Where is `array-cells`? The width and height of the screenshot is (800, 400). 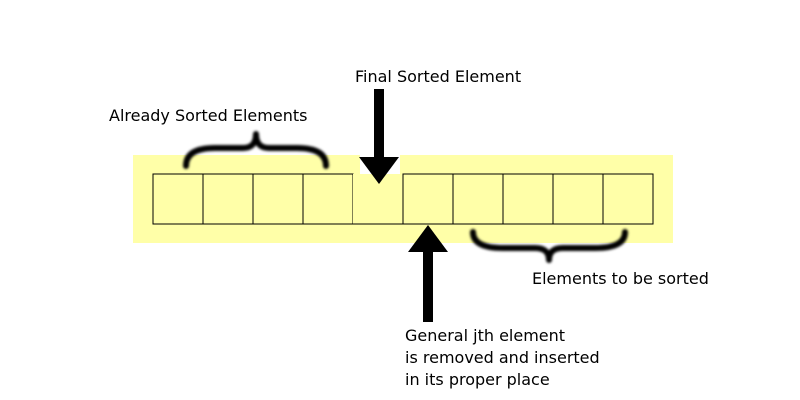
array-cells is located at coordinates (403, 199).